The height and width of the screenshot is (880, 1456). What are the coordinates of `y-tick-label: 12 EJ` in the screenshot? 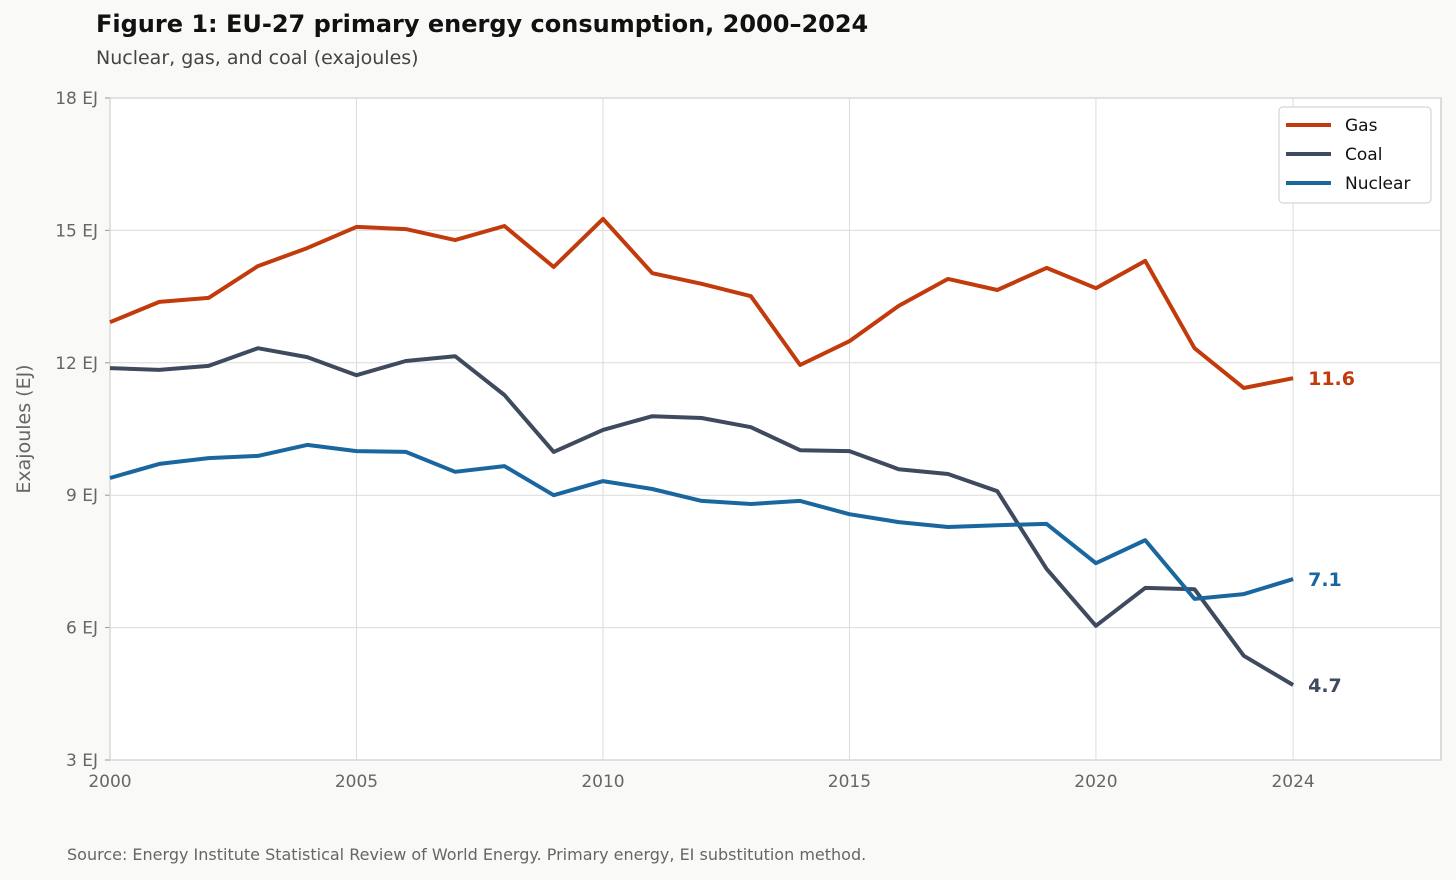 It's located at (76, 364).